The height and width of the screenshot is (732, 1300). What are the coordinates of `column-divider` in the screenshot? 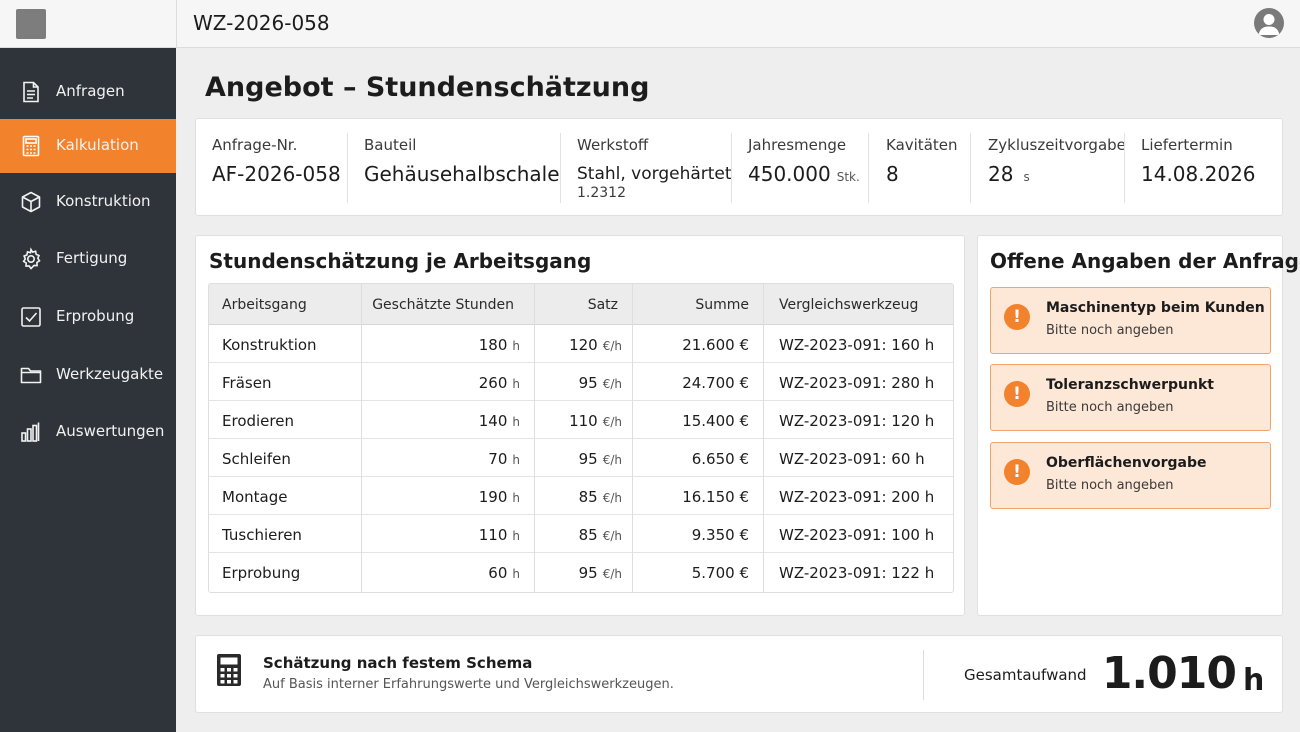 It's located at (361, 438).